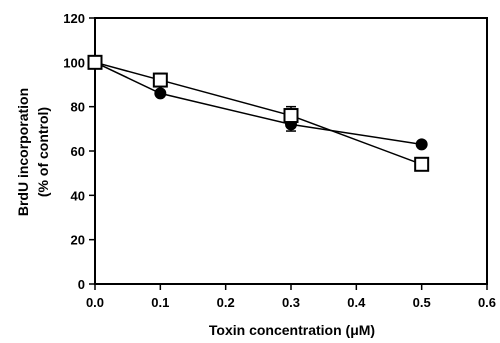 This screenshot has height=343, width=500. What do you see at coordinates (23, 152) in the screenshot?
I see `y-axis-title-line-1: BrdU incorporation` at bounding box center [23, 152].